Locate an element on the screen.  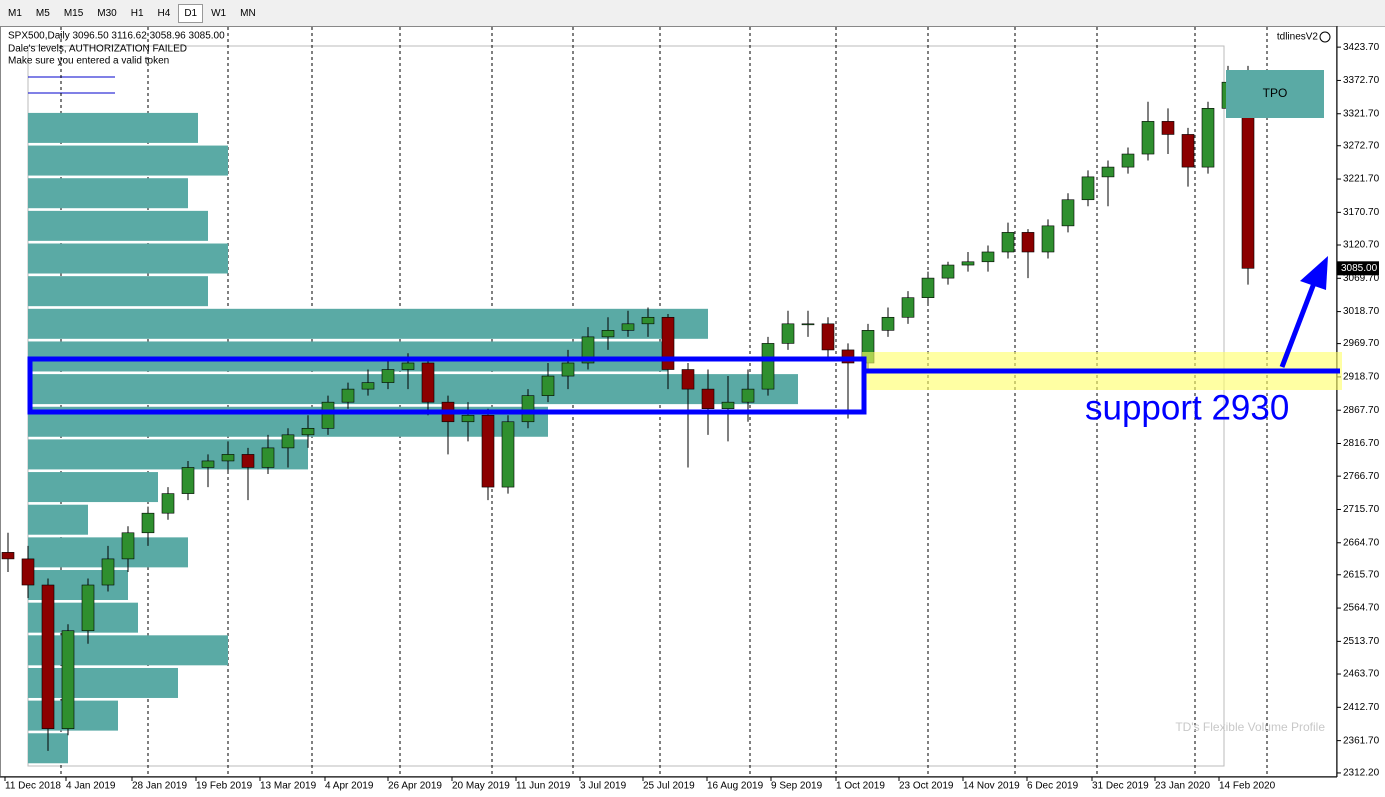
arrow-head is located at coordinates (1314, 273).